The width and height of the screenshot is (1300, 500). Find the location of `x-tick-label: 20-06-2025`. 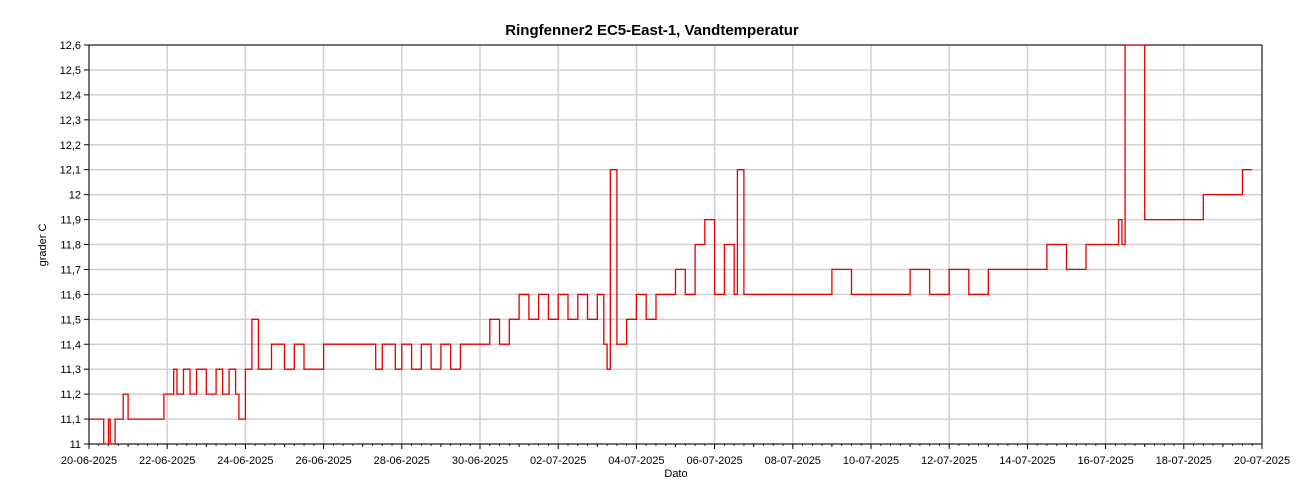

x-tick-label: 20-06-2025 is located at coordinates (89, 461).